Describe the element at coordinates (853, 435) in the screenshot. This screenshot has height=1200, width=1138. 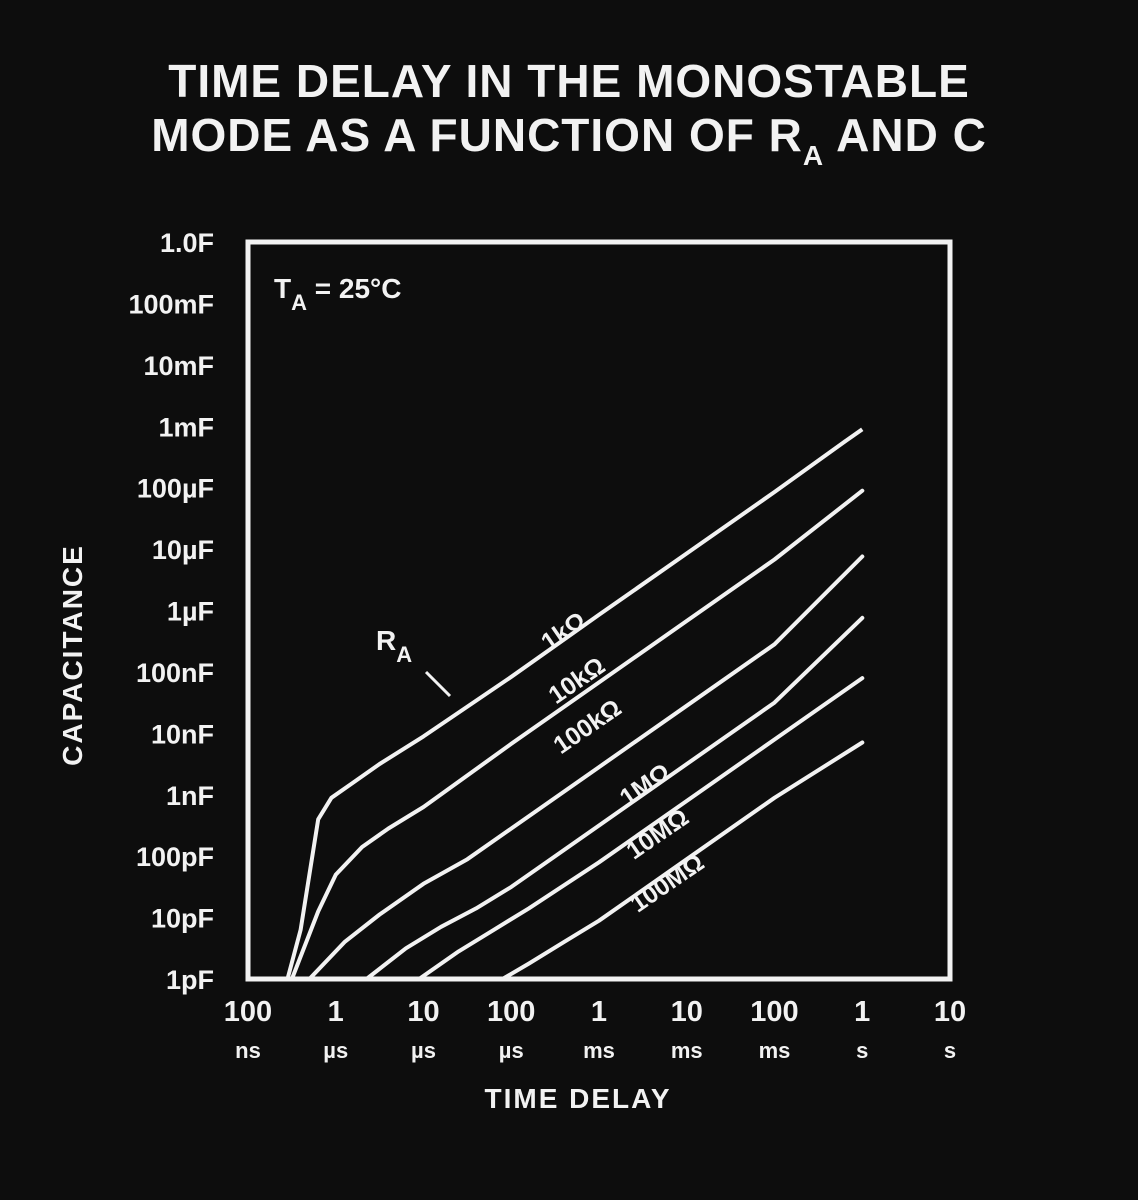
I see `series-line-dashed-extension` at that location.